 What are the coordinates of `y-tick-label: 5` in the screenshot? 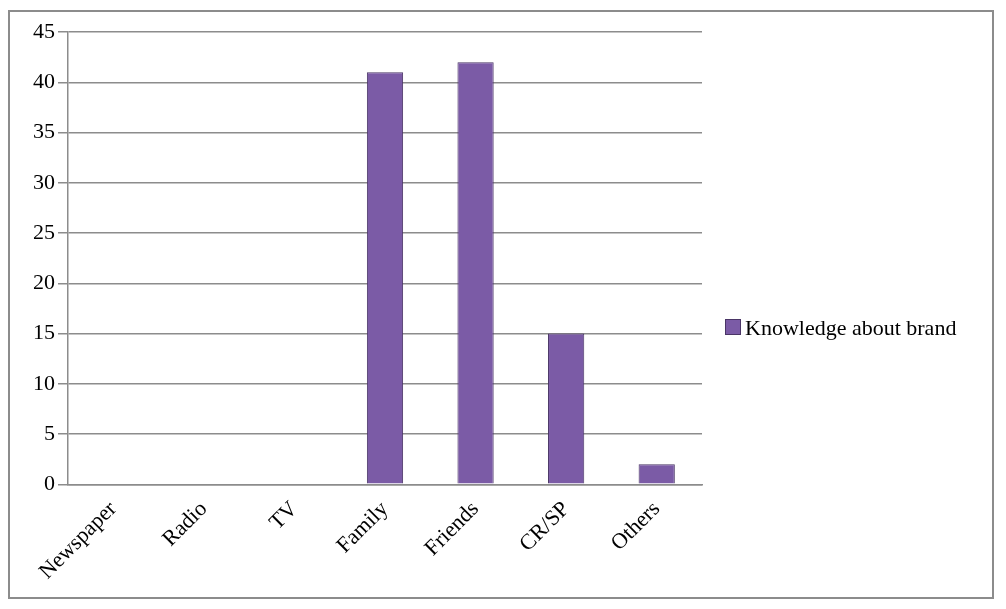 It's located at (49, 432).